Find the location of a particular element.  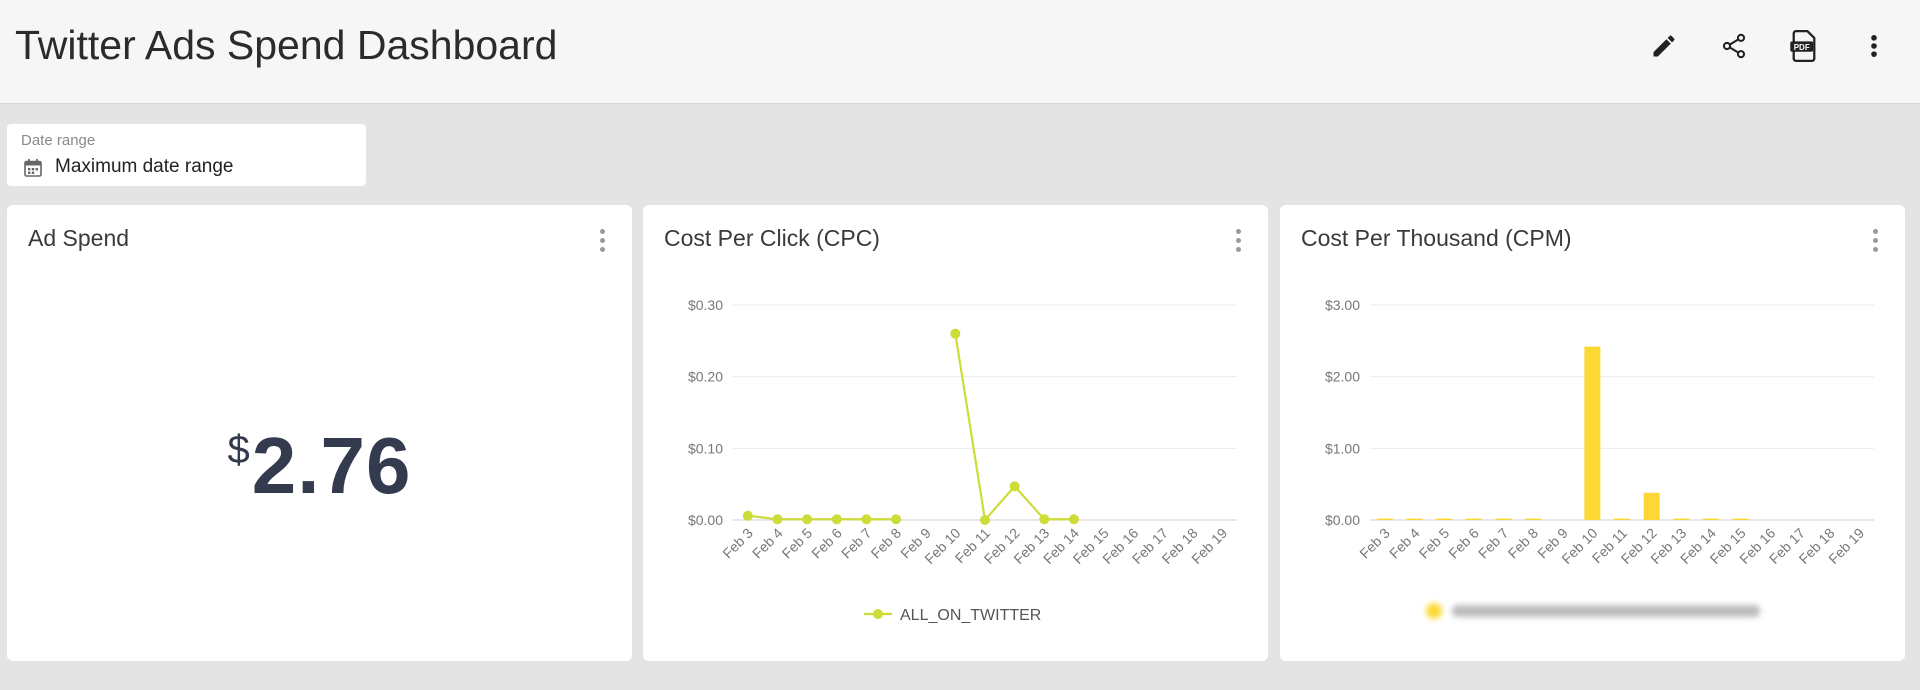

export-pdf-button: PDF is located at coordinates (1804, 46).